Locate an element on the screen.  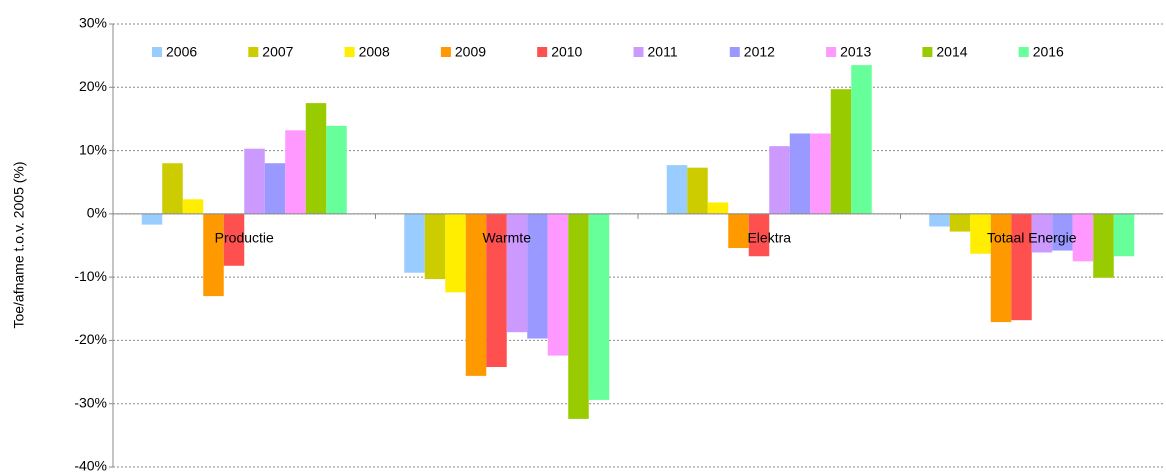
category-label: Totaal Energie is located at coordinates (1032, 238).